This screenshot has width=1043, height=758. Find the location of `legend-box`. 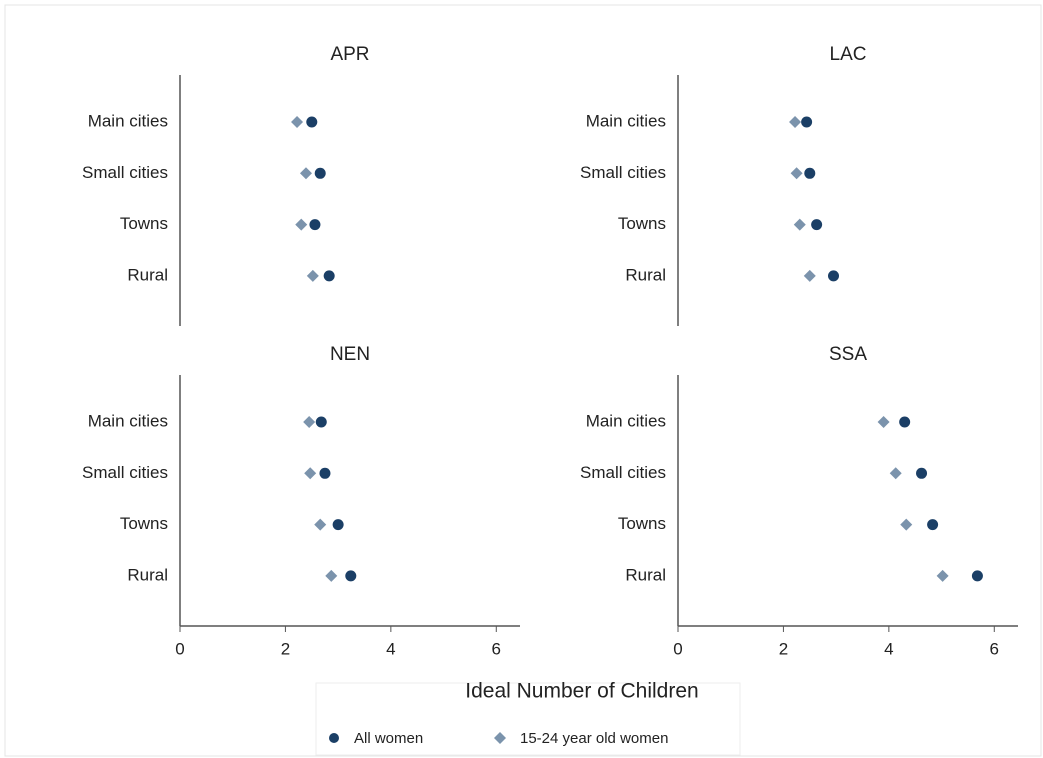

legend-box is located at coordinates (528, 719).